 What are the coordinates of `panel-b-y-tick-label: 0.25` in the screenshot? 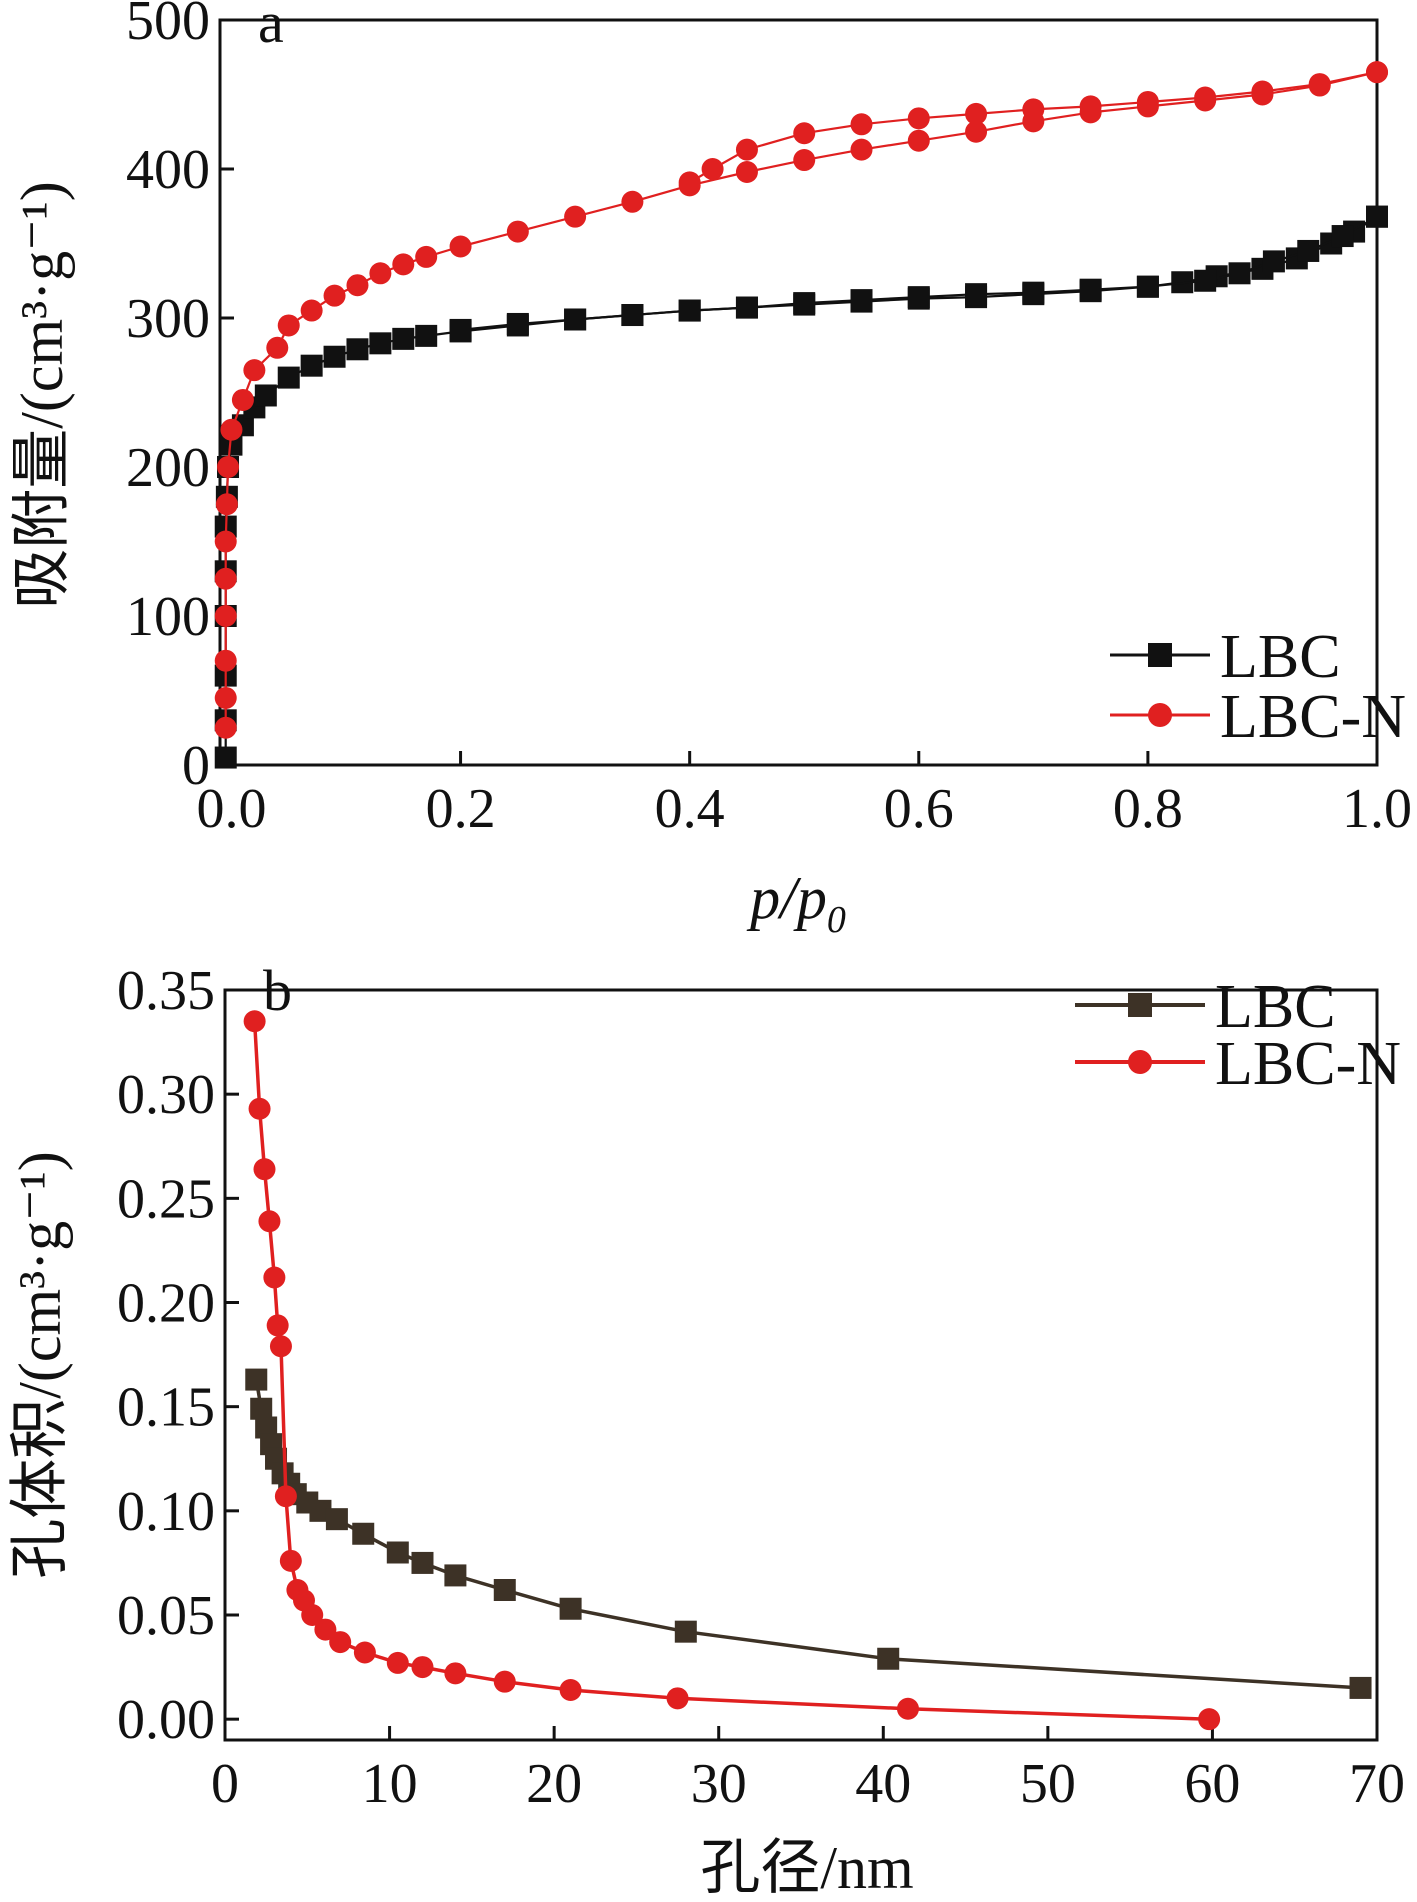 It's located at (166, 1199).